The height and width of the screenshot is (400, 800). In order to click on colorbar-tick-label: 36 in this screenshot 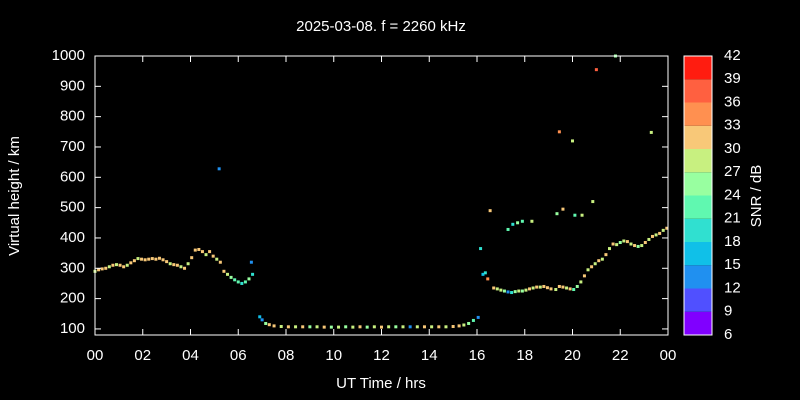, I will do `click(732, 101)`.